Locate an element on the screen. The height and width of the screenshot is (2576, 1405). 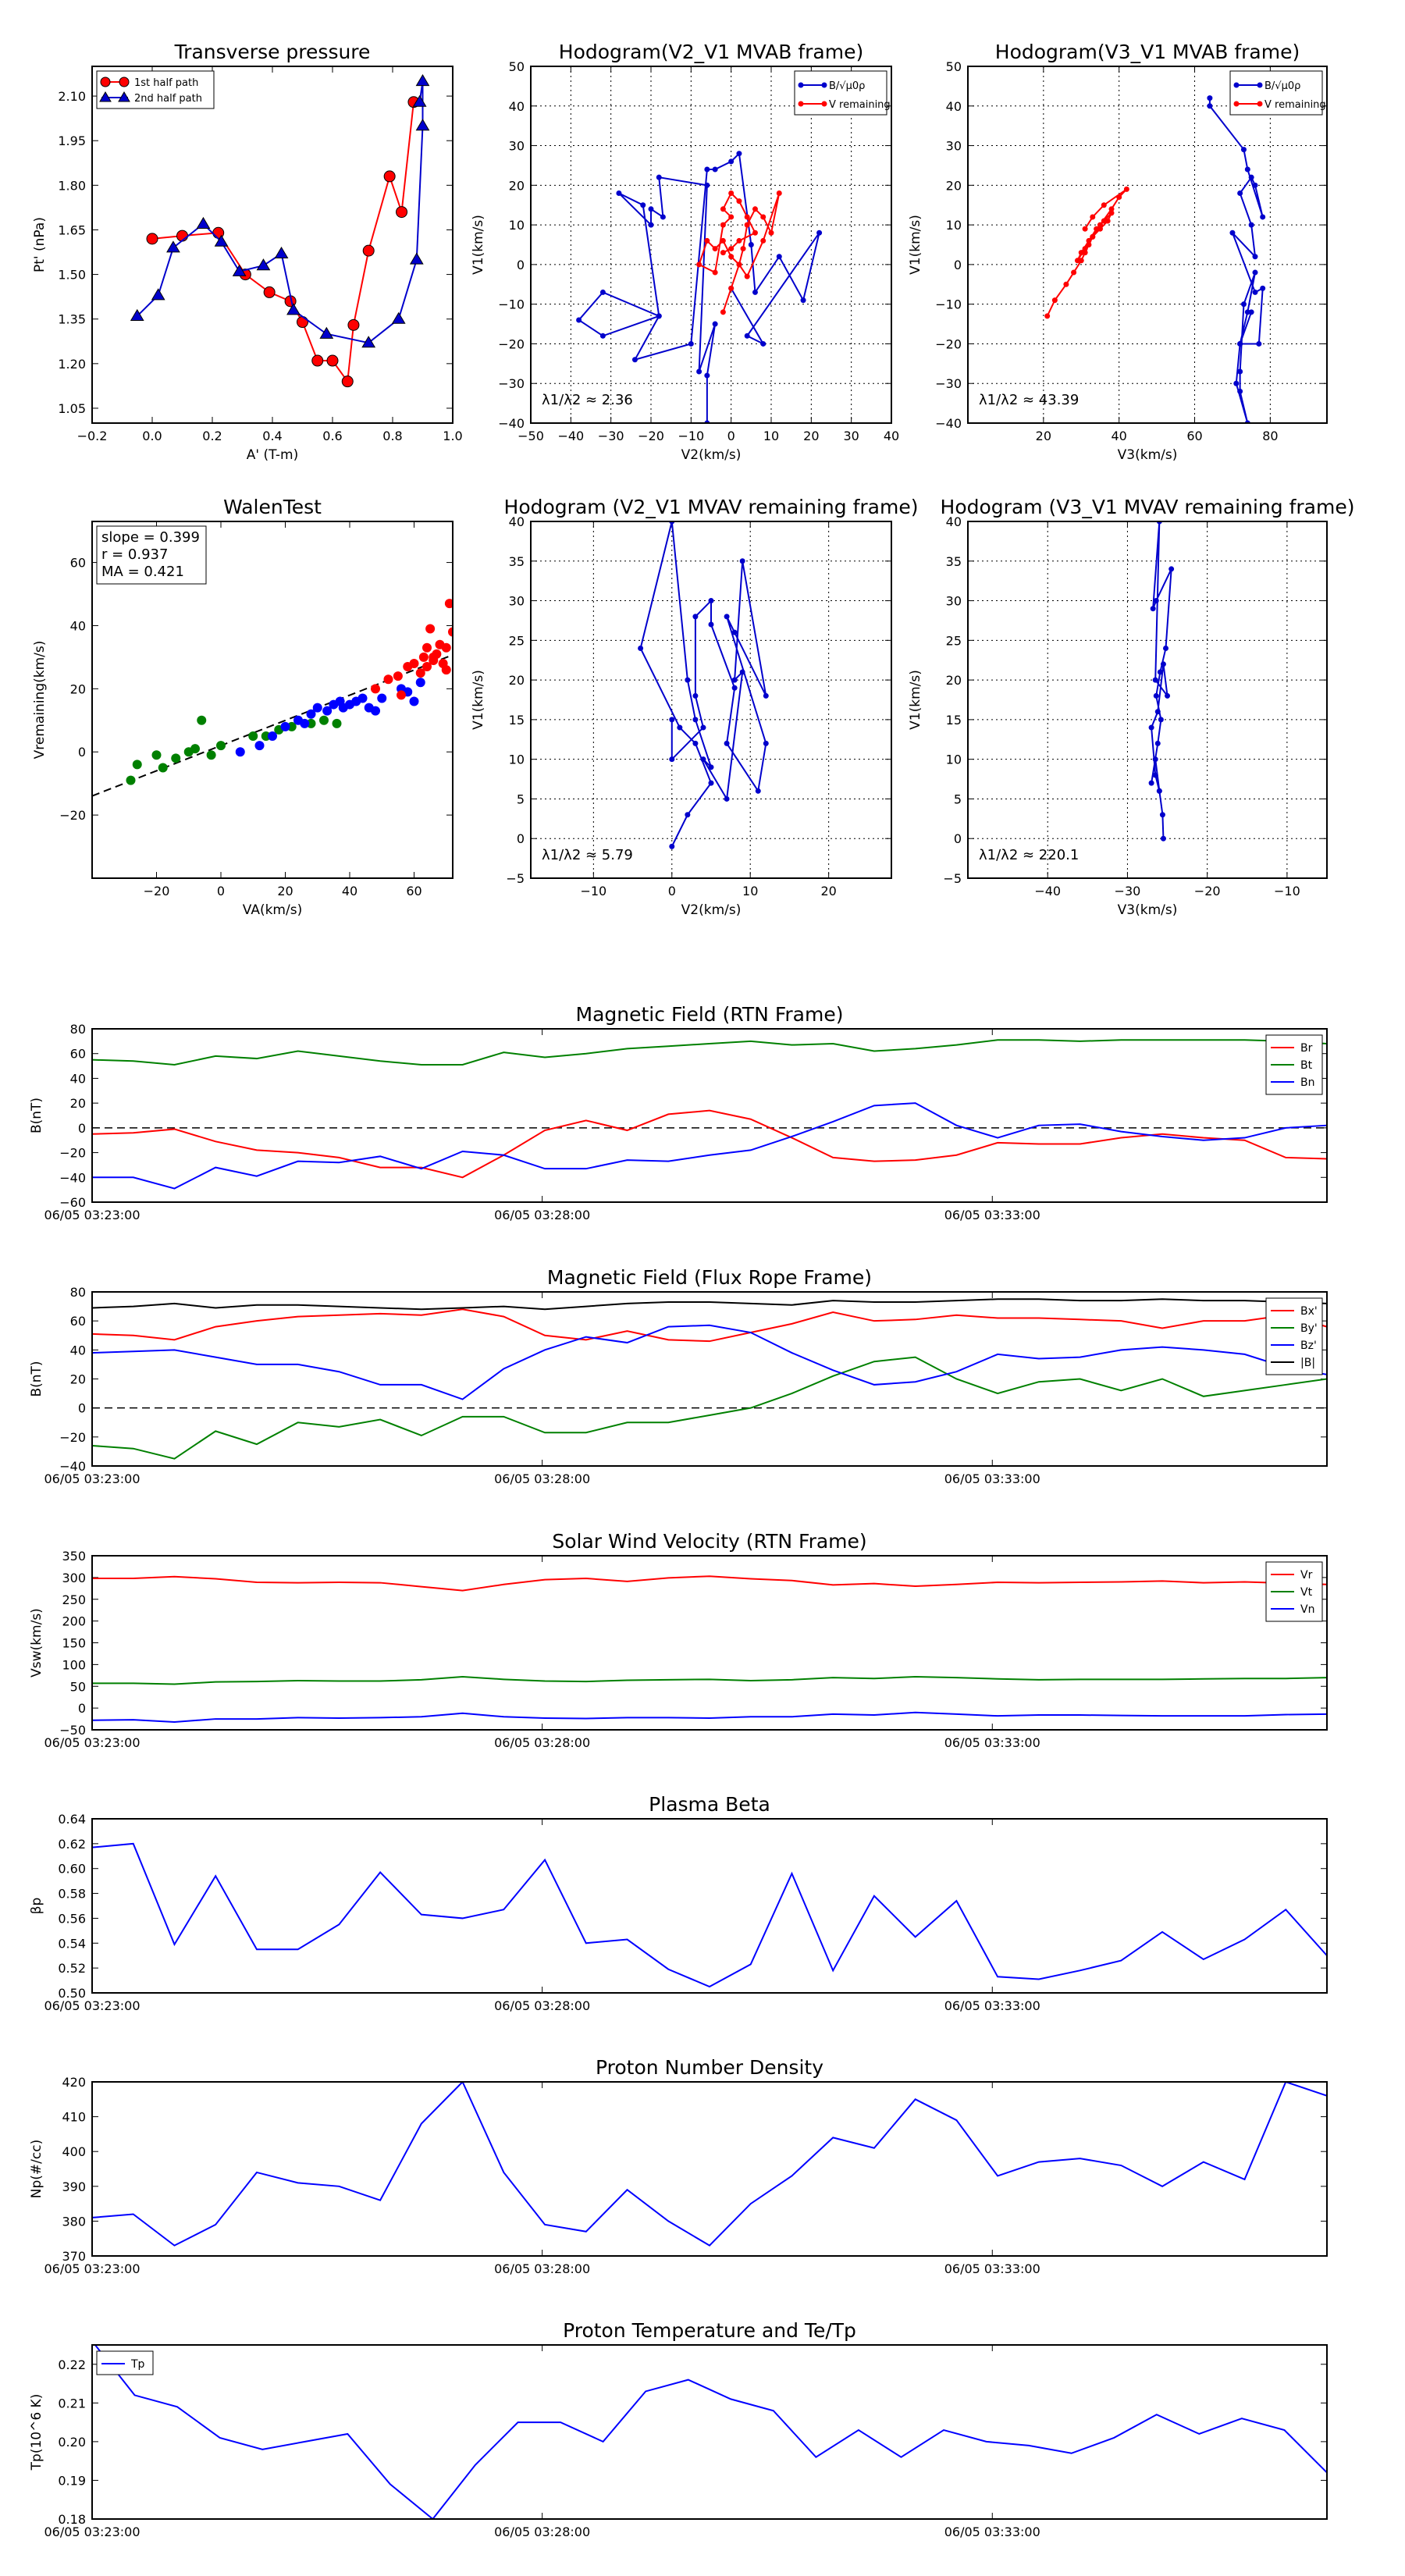
series-Vr is located at coordinates (710, 1583).